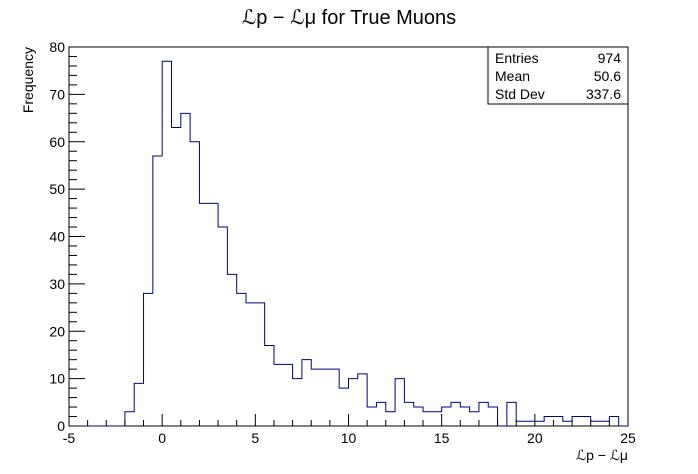 The width and height of the screenshot is (698, 474). What do you see at coordinates (602, 455) in the screenshot?
I see `x-axis-title: ℒp − ℒμ` at bounding box center [602, 455].